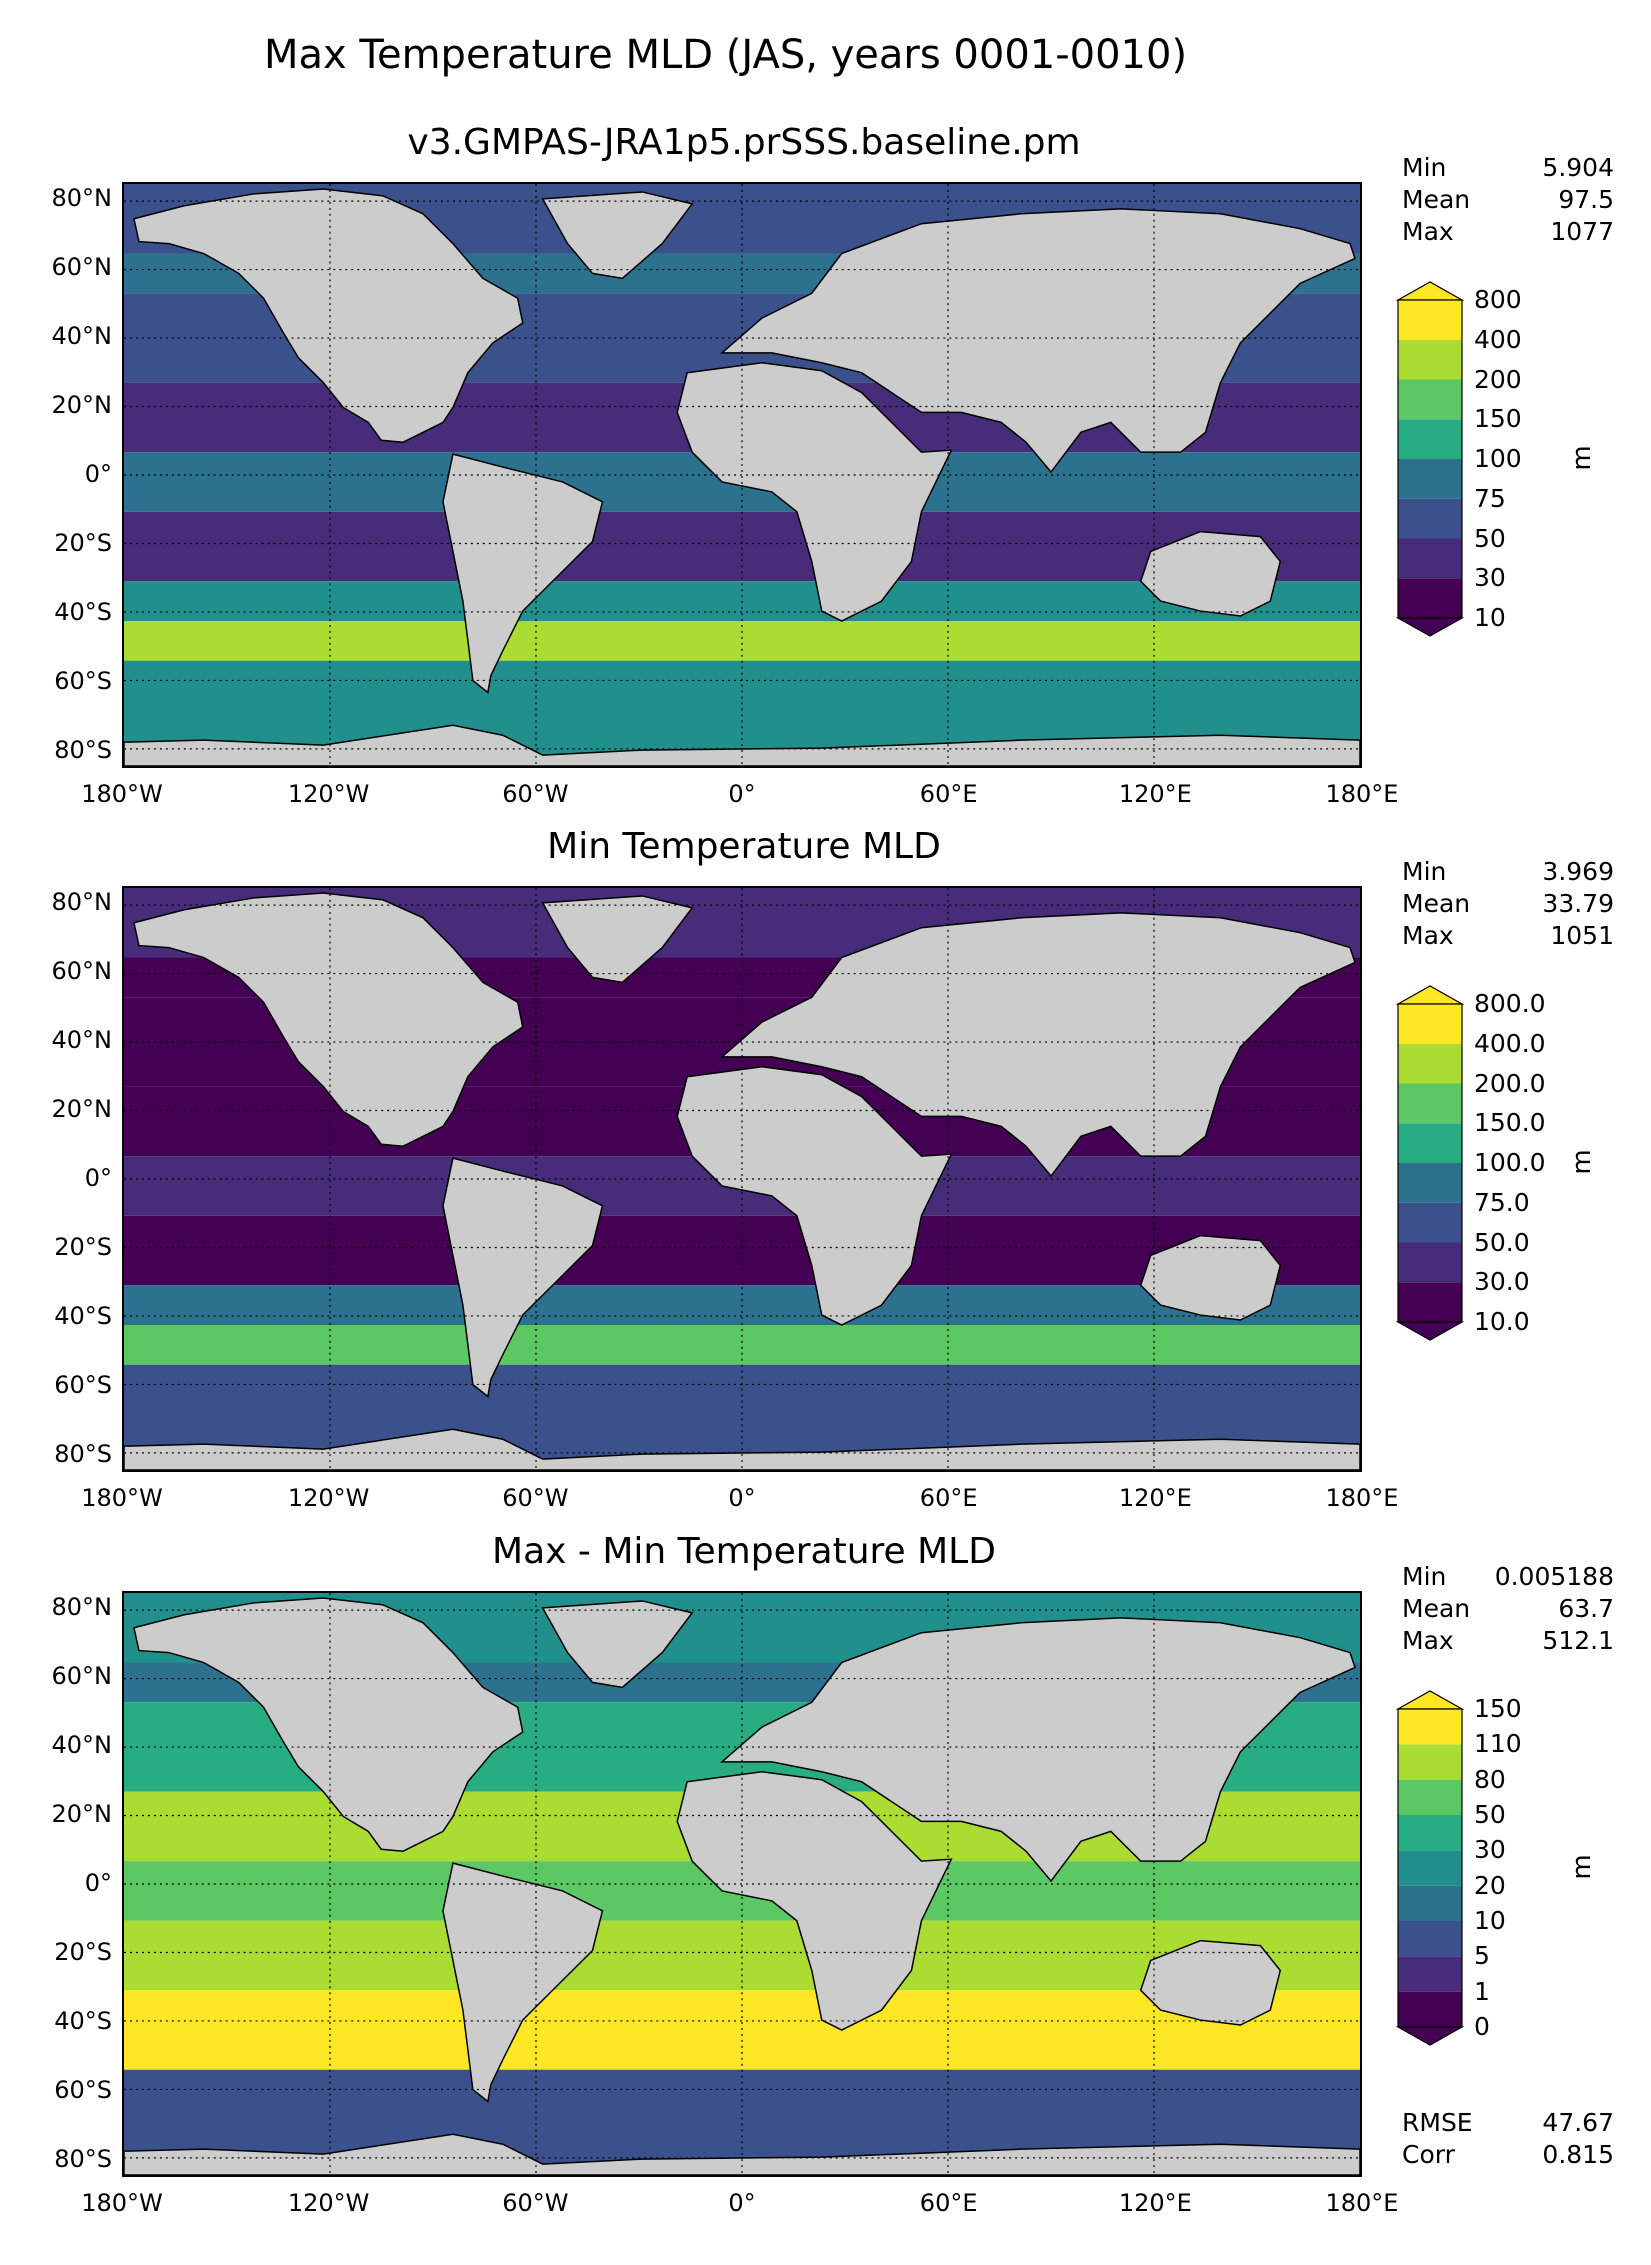  What do you see at coordinates (1428, 2154) in the screenshot?
I see `stat-label: Corr` at bounding box center [1428, 2154].